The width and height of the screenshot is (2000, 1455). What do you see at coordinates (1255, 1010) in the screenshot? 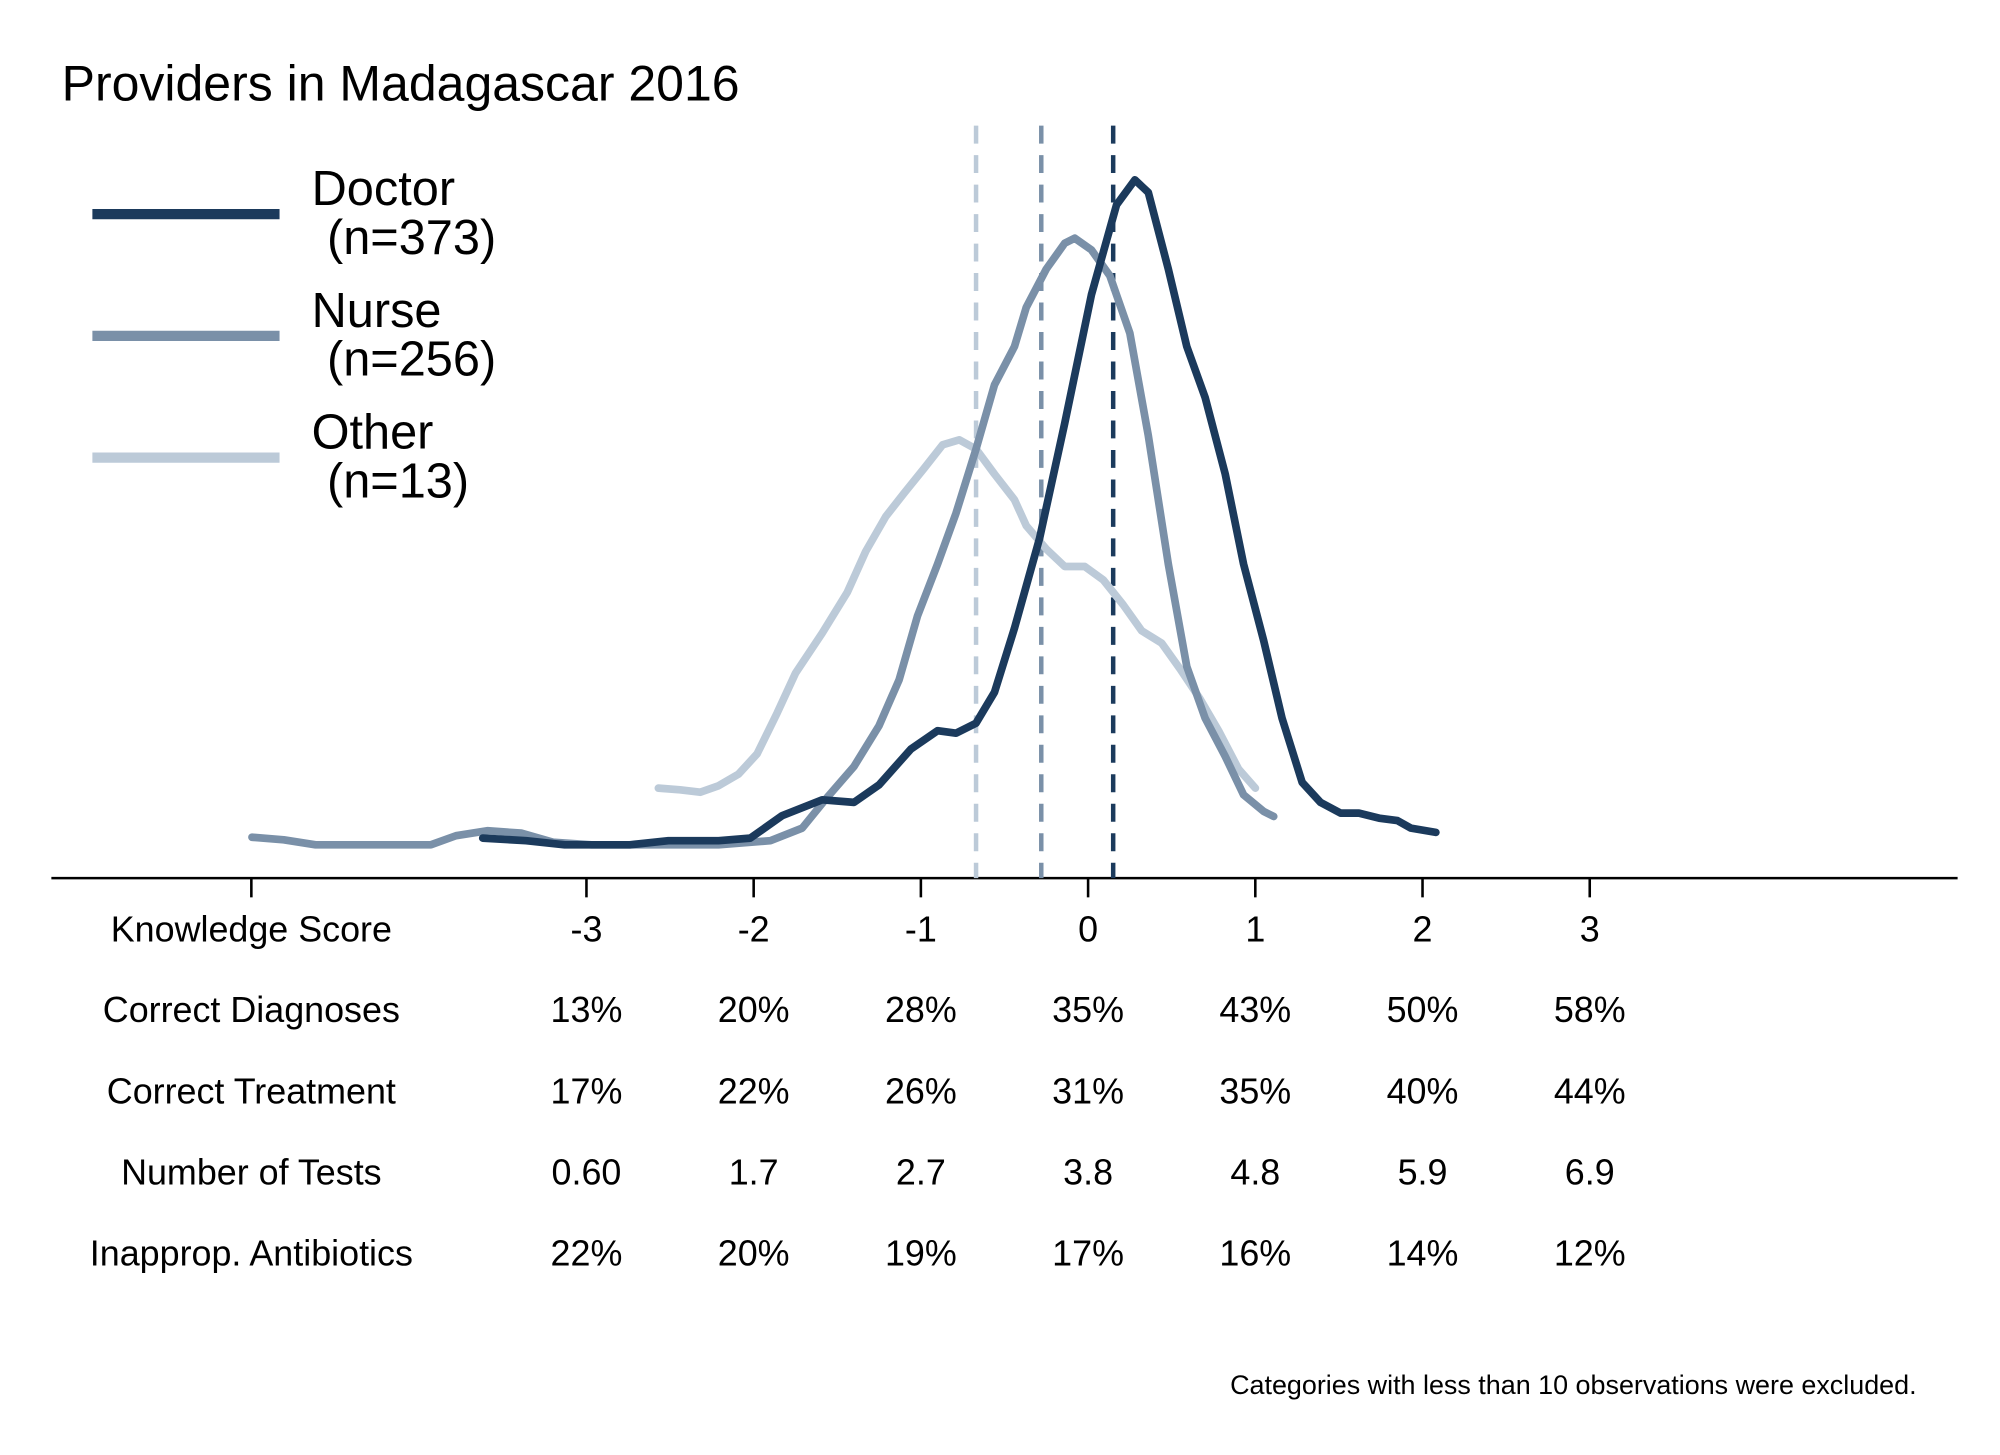
I see `table-cell: 43%` at bounding box center [1255, 1010].